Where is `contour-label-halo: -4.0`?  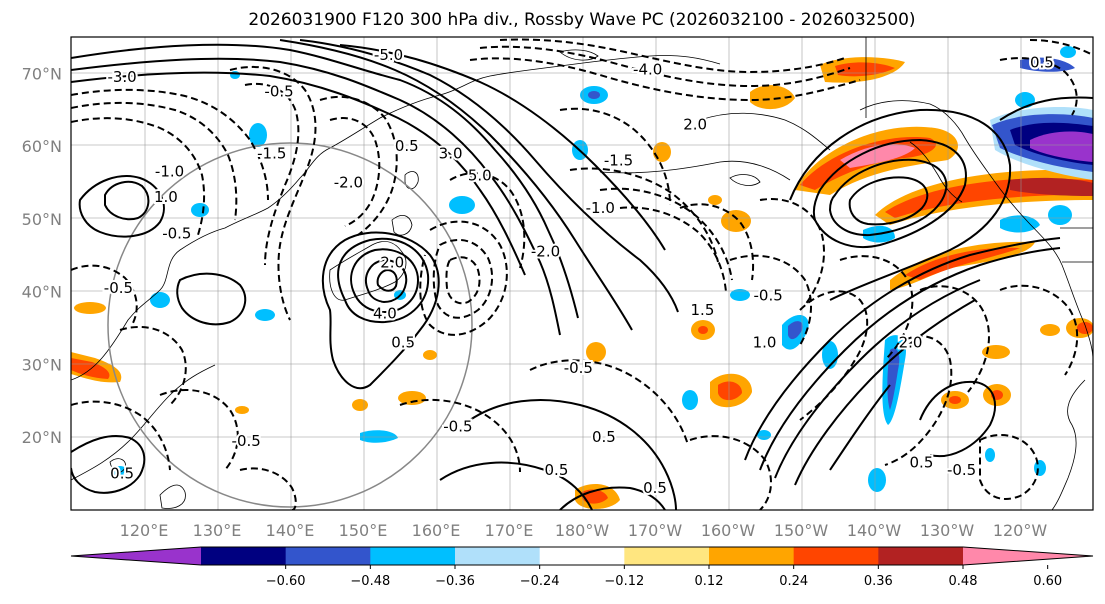 contour-label-halo: -4.0 is located at coordinates (647, 70).